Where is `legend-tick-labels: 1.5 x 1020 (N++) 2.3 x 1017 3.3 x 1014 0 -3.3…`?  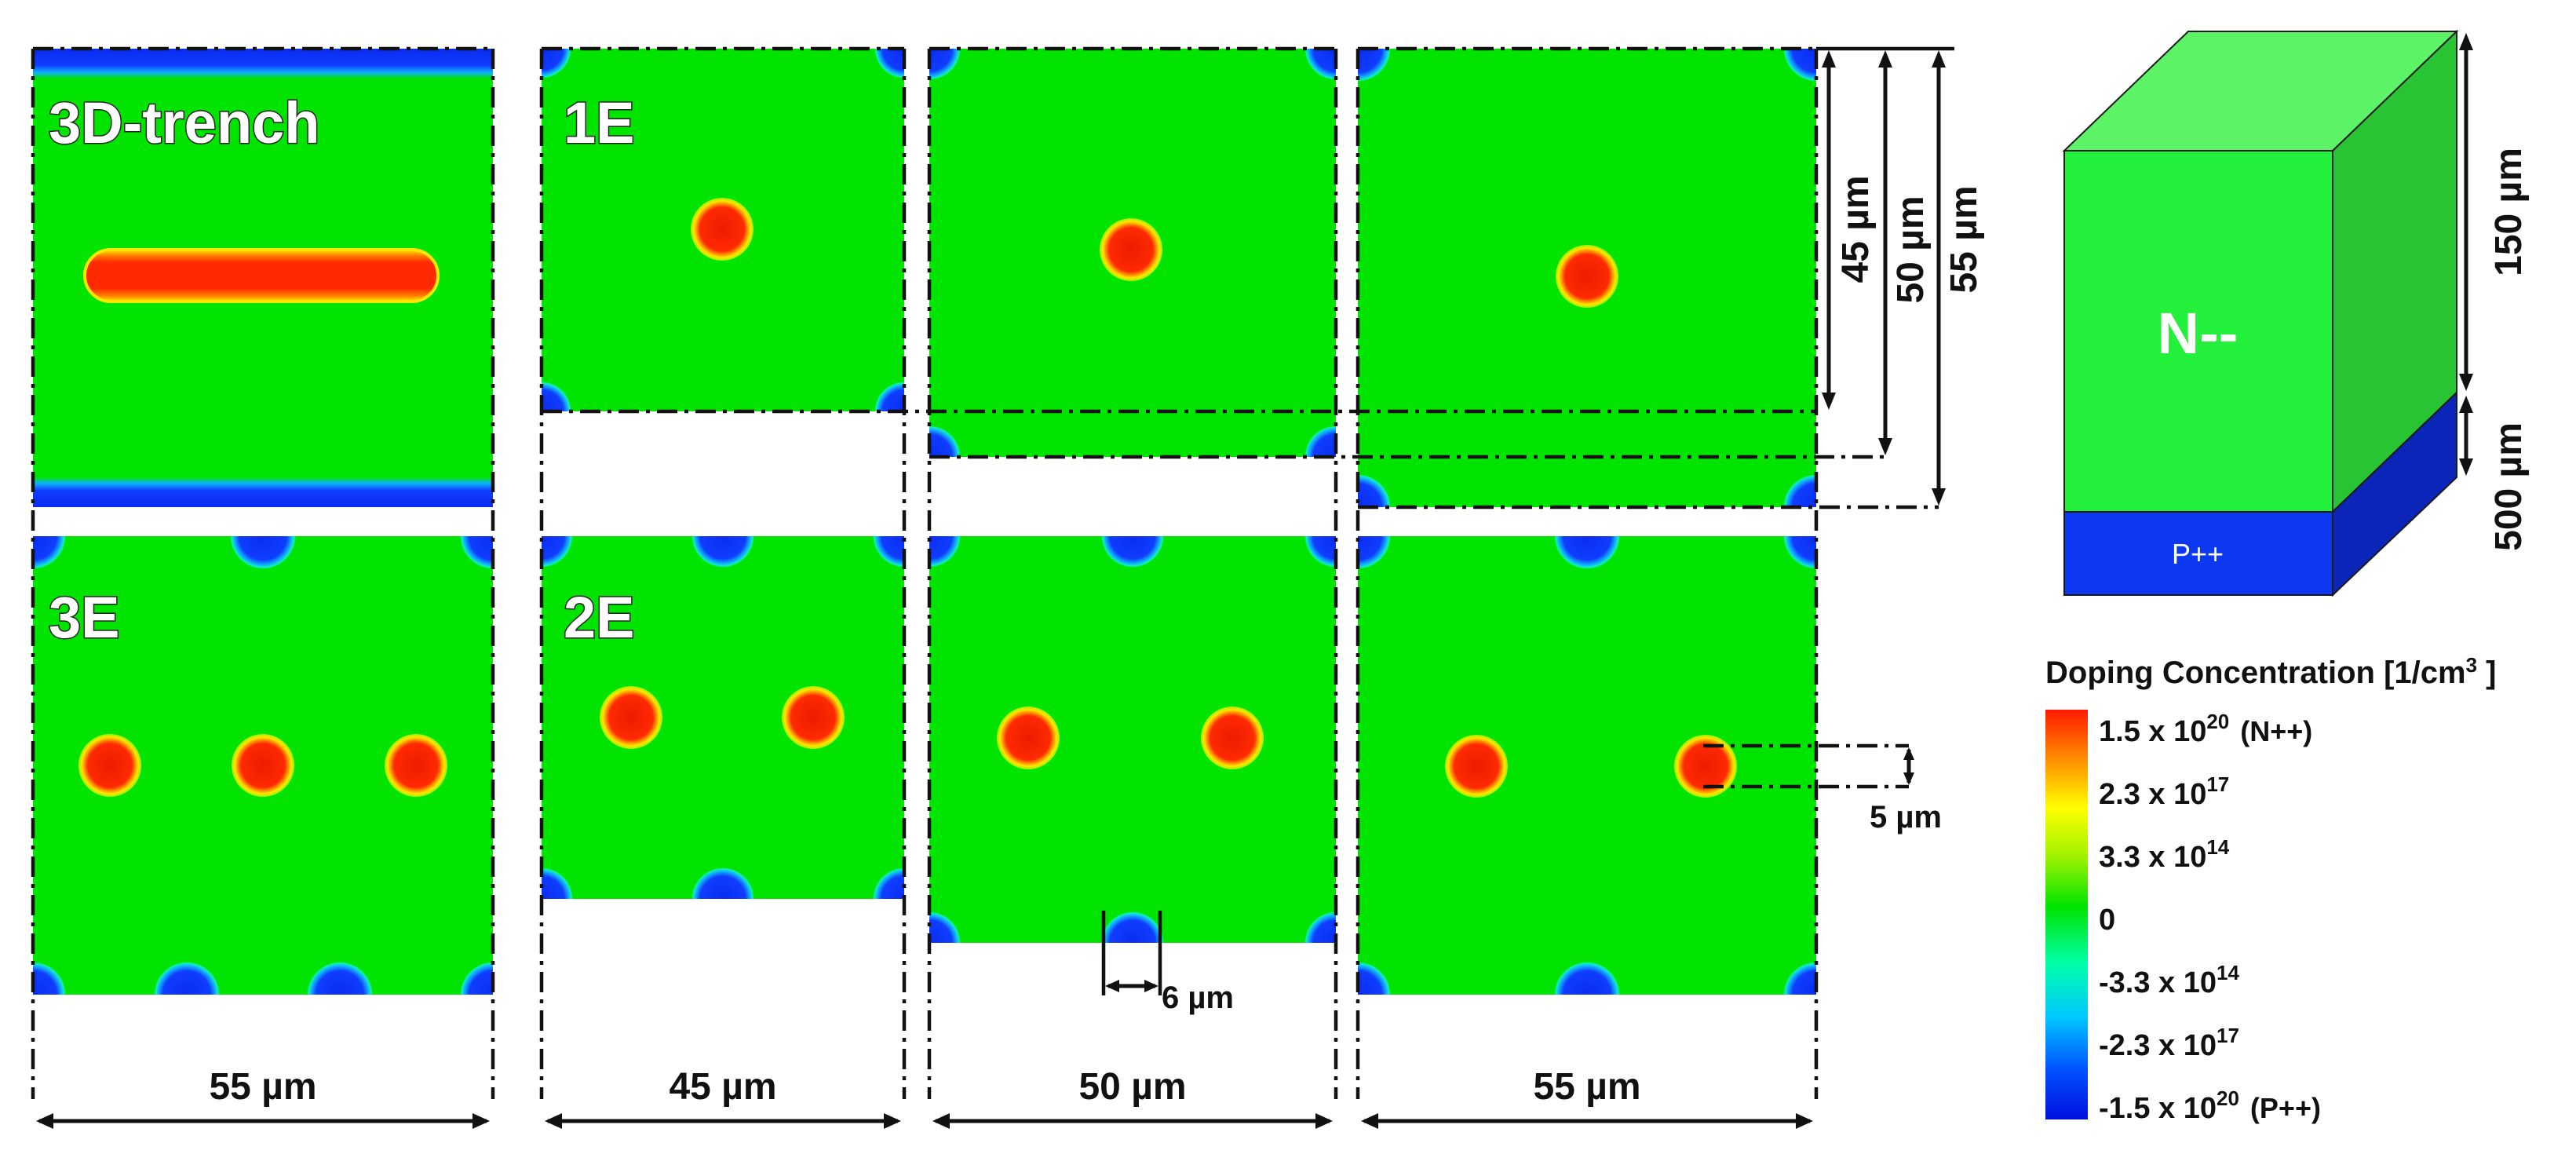
legend-tick-labels: 1.5 x 1020 (N++) 2.3 x 1017 3.3 x 1014 0 -3.3… is located at coordinates (2210, 917).